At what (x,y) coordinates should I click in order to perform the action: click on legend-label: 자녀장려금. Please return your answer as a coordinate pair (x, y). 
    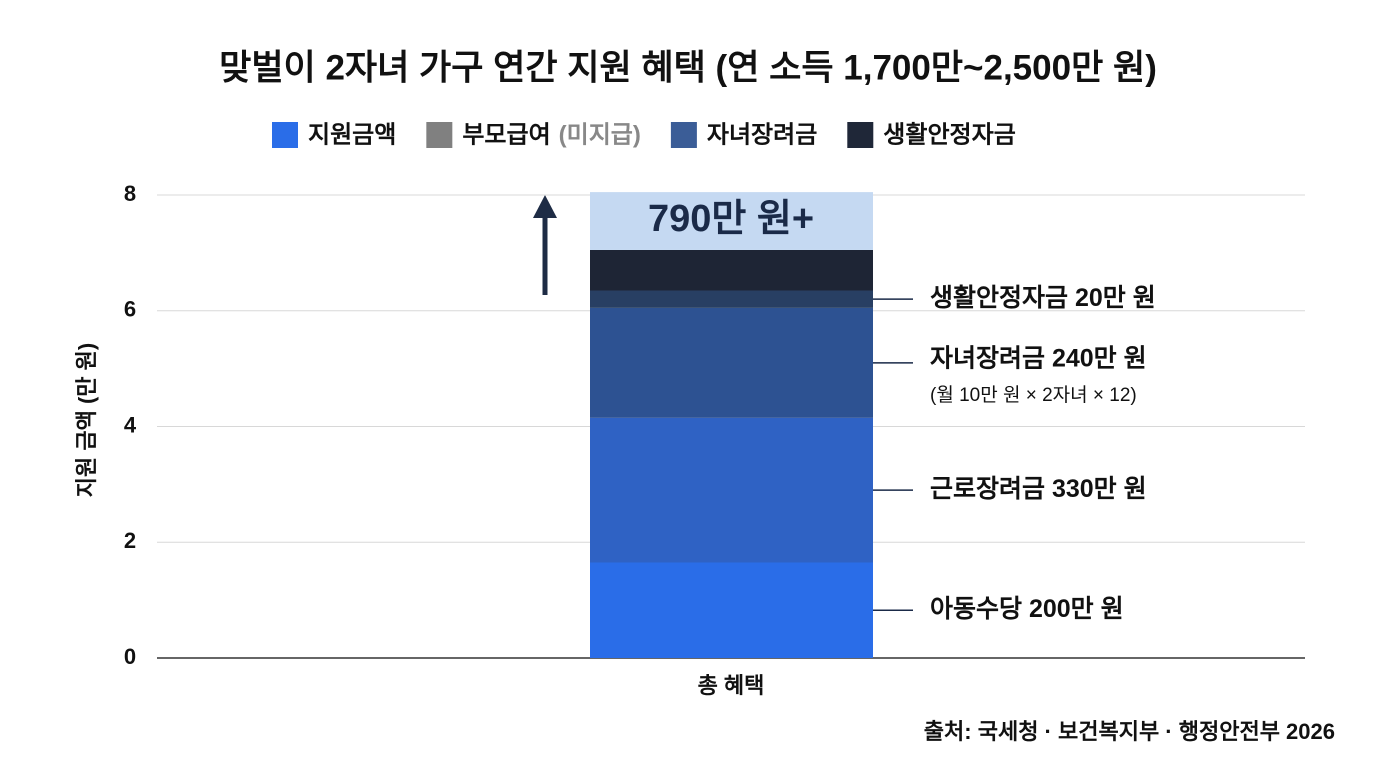
    Looking at the image, I should click on (762, 134).